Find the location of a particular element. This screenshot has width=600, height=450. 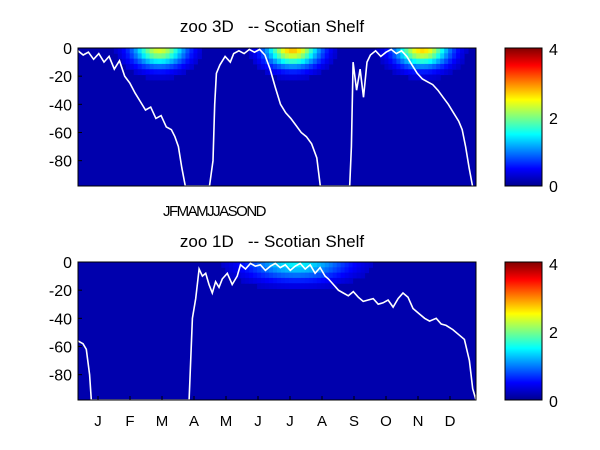

y-ticks: 0 -20 -40 -60 -80 is located at coordinates (65, 106).